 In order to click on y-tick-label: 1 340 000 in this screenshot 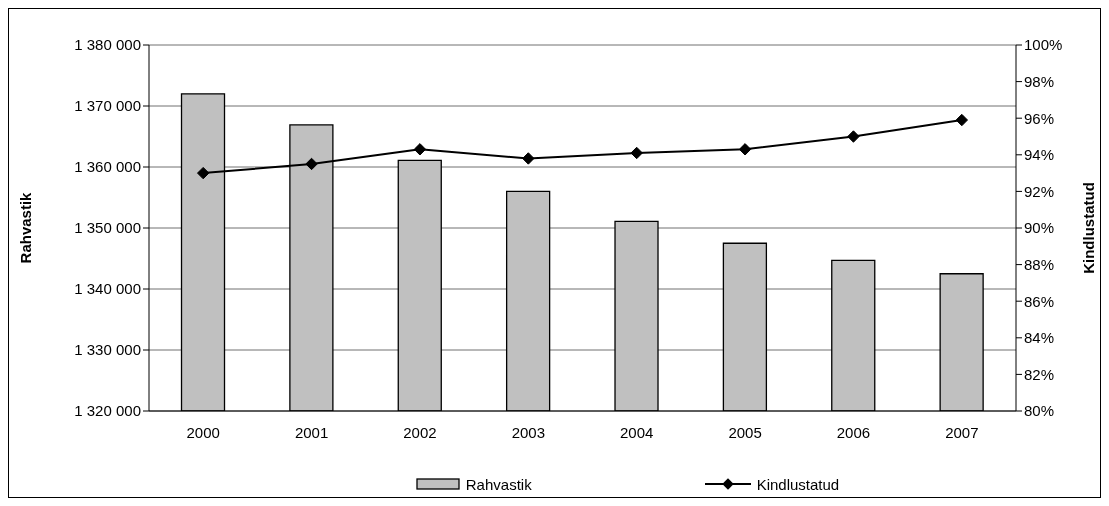, I will do `click(107, 289)`.